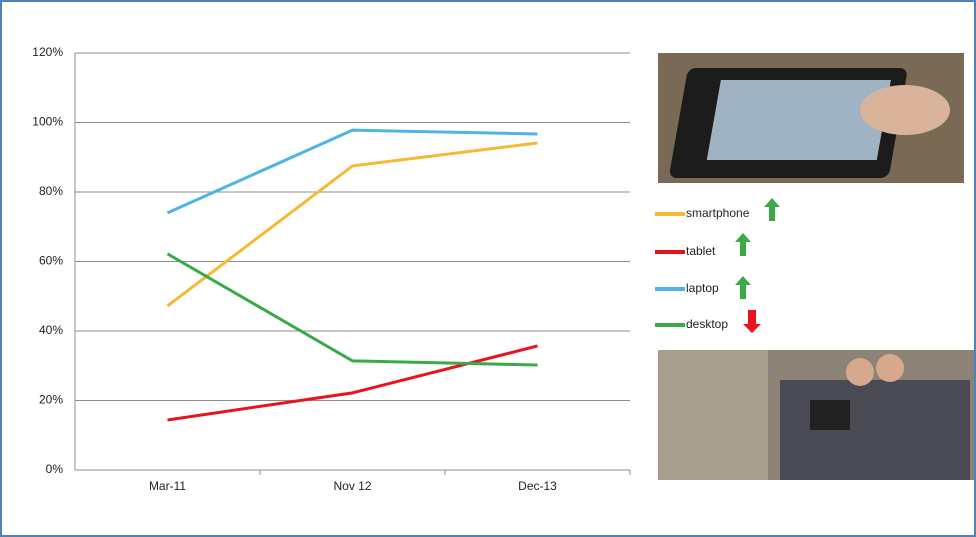 The width and height of the screenshot is (976, 537). What do you see at coordinates (51, 261) in the screenshot?
I see `y-tick-label: 60%` at bounding box center [51, 261].